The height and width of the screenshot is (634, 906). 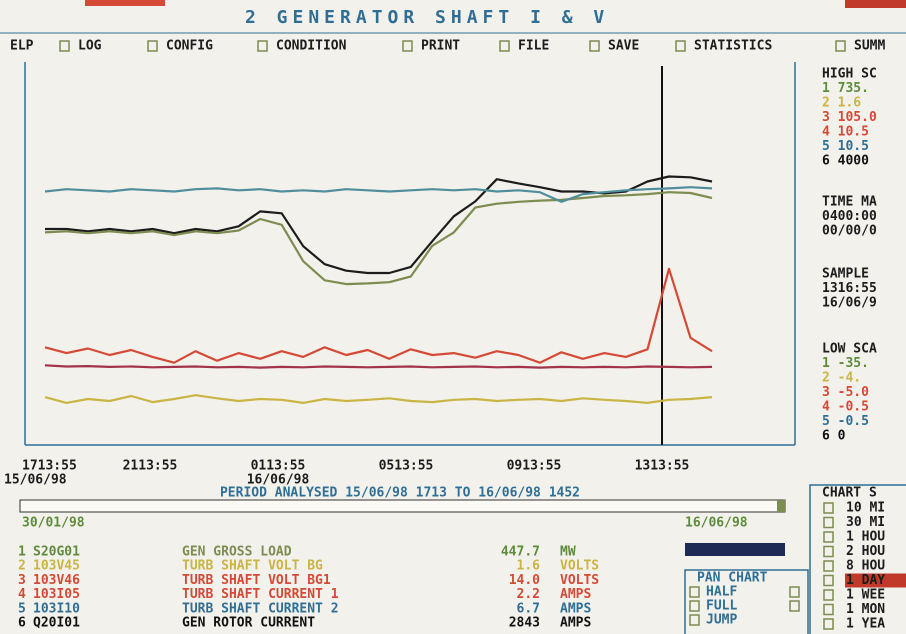 What do you see at coordinates (53, 523) in the screenshot?
I see `slider-start: 30/01/98` at bounding box center [53, 523].